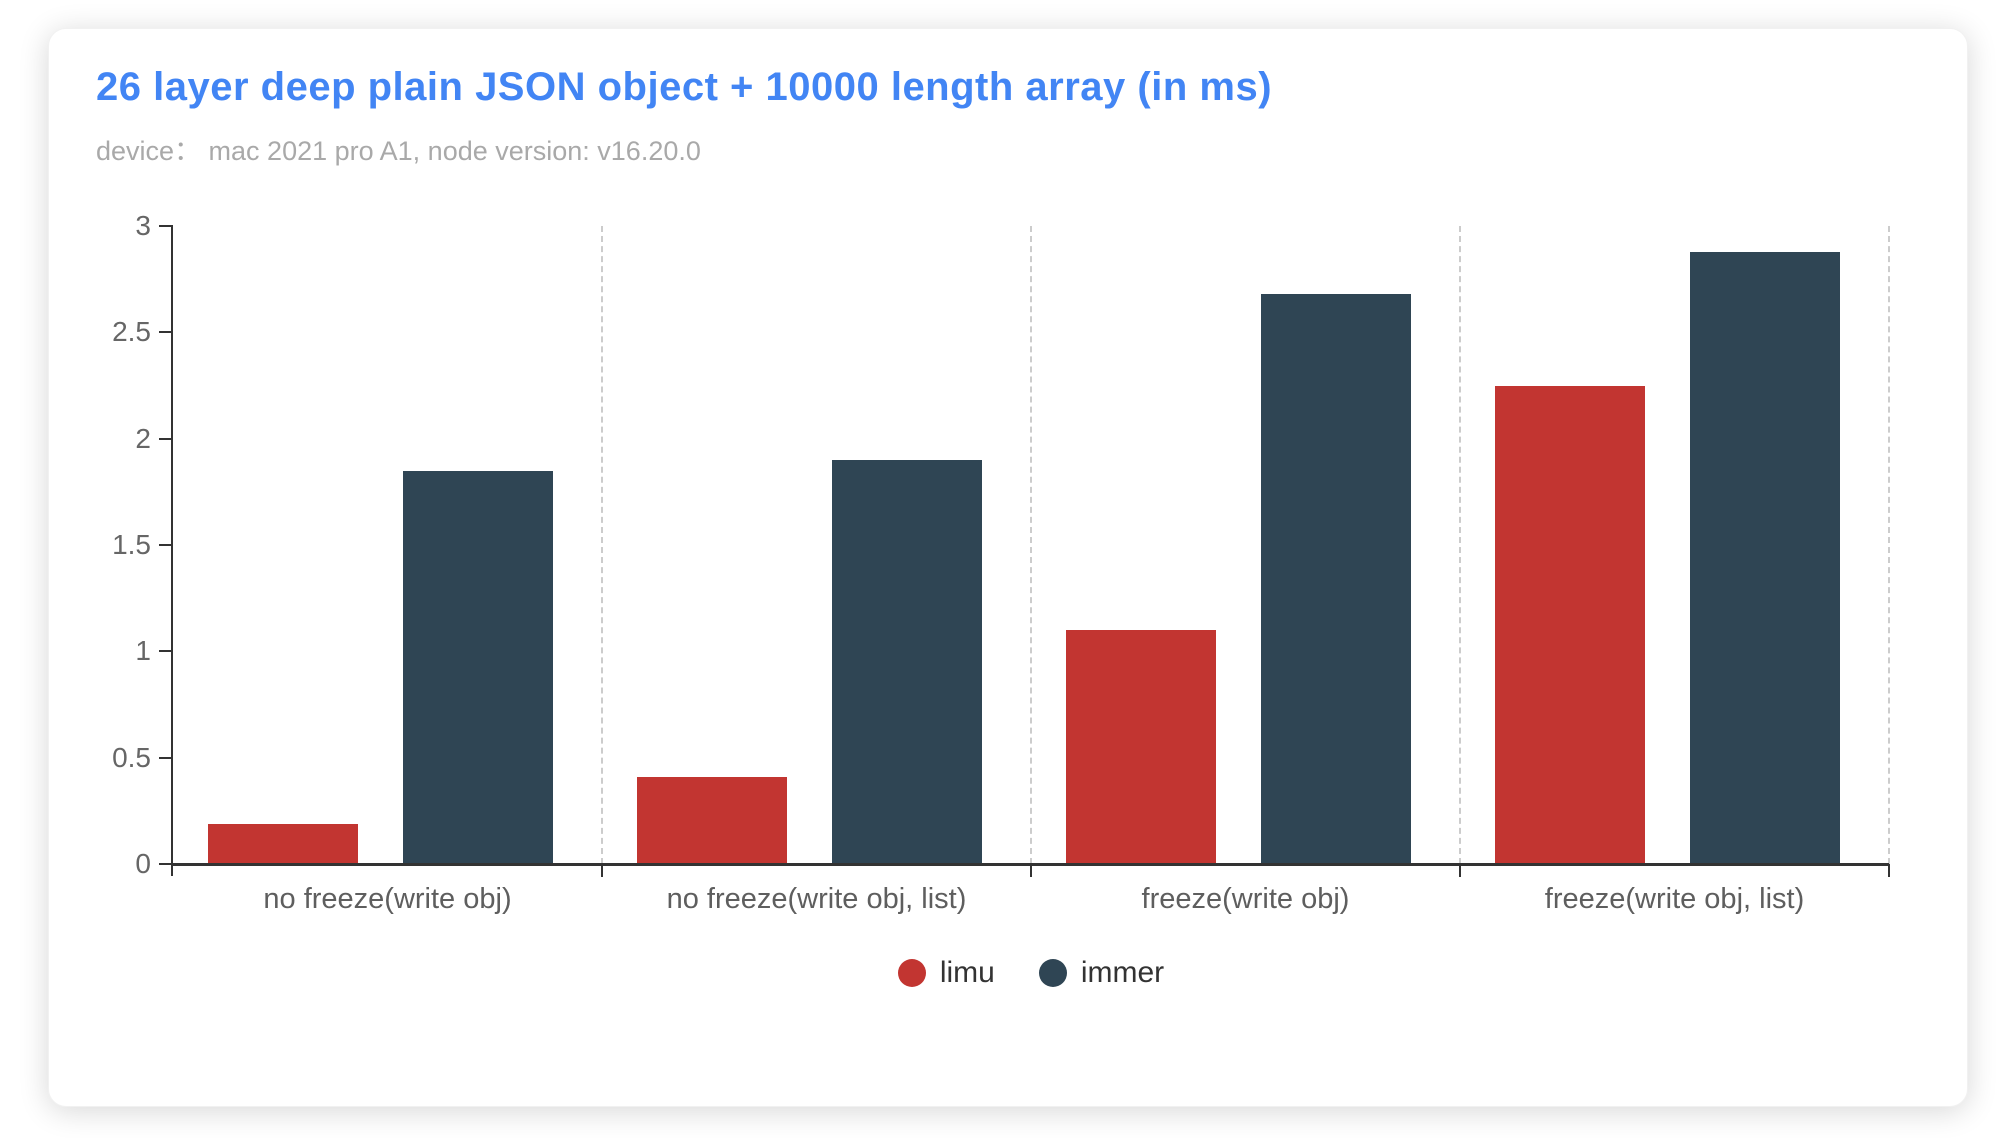 This screenshot has width=2016, height=1138. Describe the element at coordinates (131, 757) in the screenshot. I see `y-axis-tick-label: 0.5` at that location.